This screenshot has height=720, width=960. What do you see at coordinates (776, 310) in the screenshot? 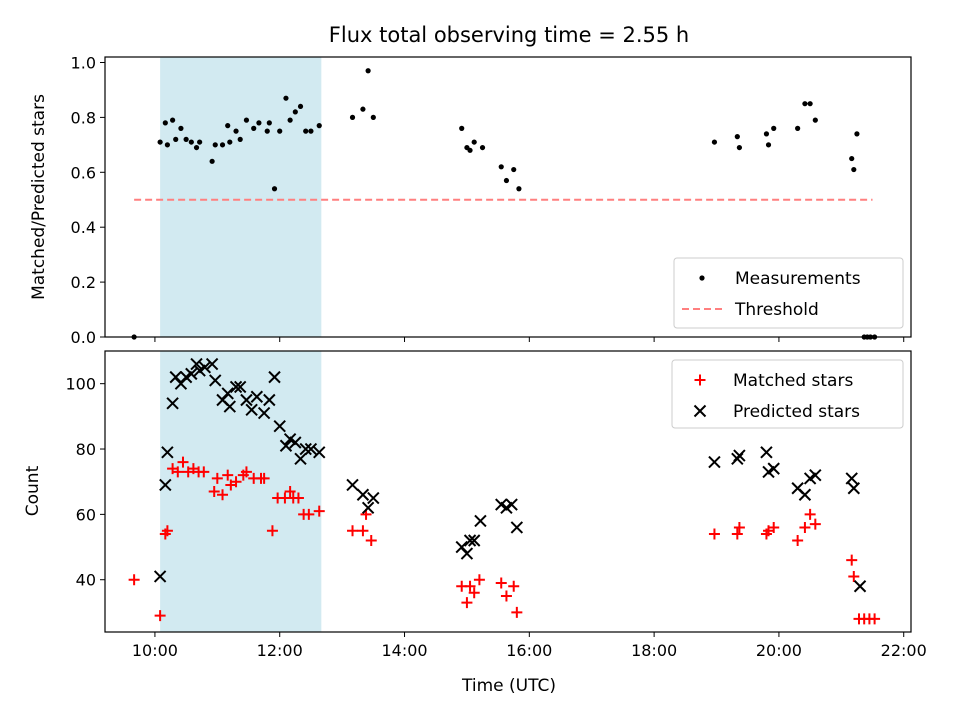
I see `legend-label: Threshold` at bounding box center [776, 310].